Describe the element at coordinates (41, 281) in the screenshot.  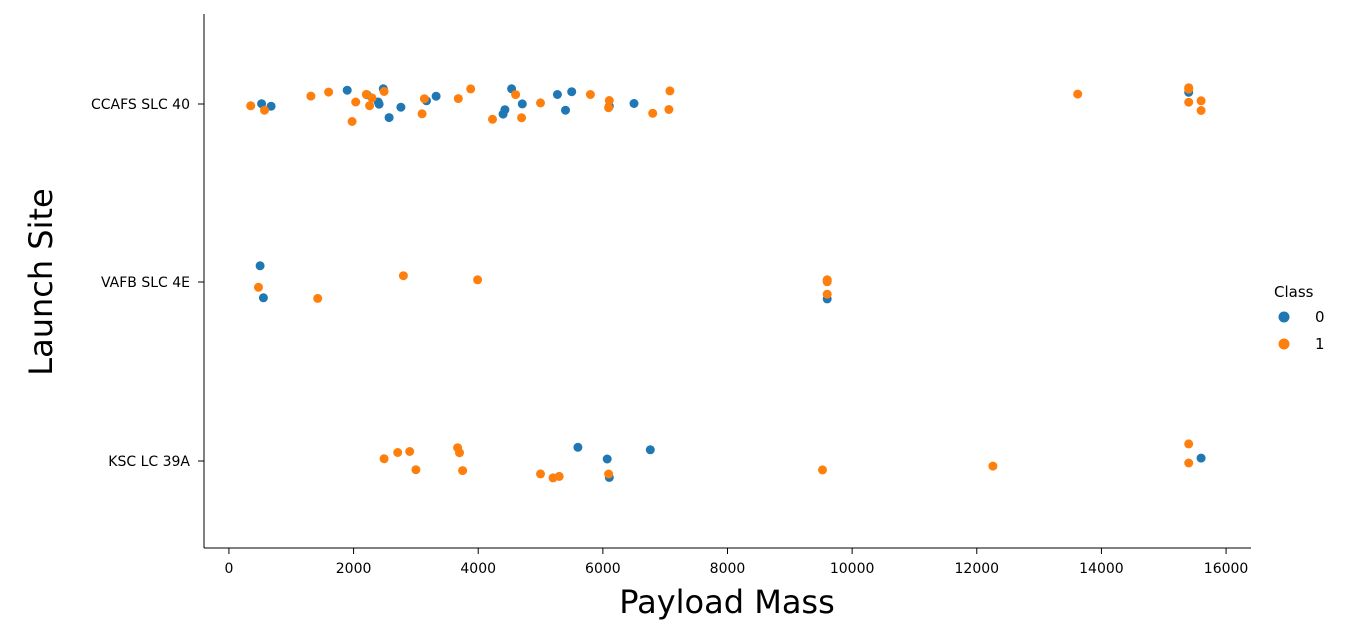
I see `y-axis-title: Launch Site` at that location.